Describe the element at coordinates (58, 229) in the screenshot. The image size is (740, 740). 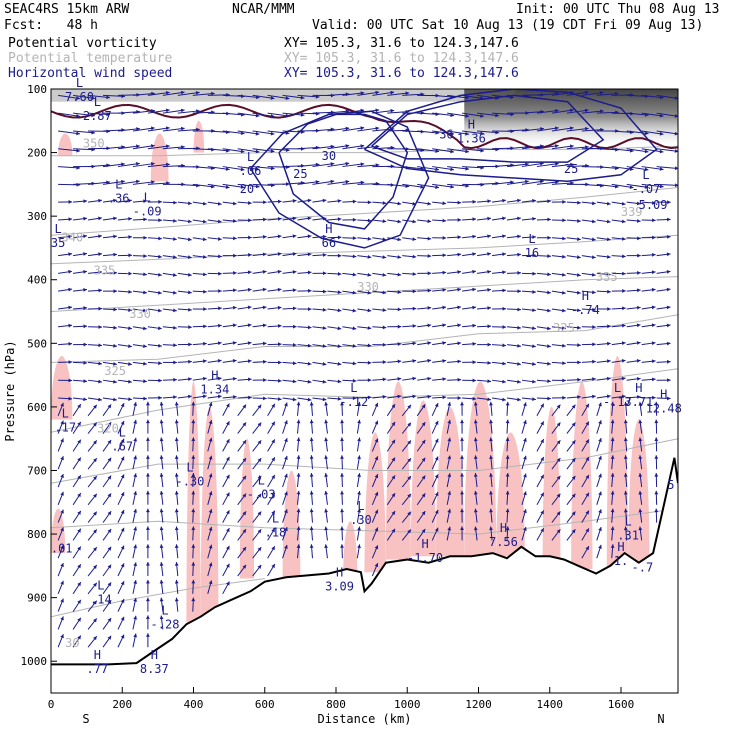
I see `extremum-type: L` at that location.